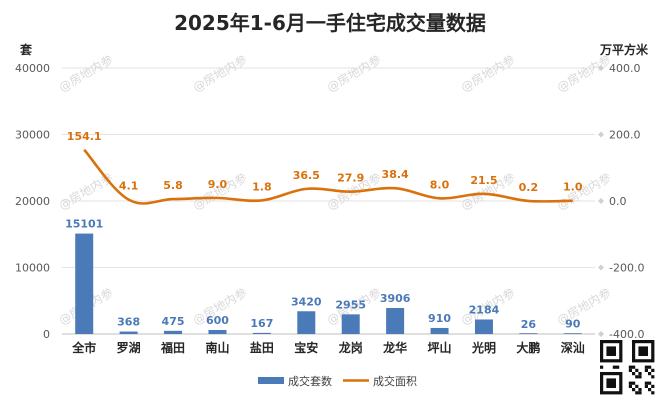 This screenshot has height=401, width=661. I want to click on line-data-label: 5.8, so click(173, 185).